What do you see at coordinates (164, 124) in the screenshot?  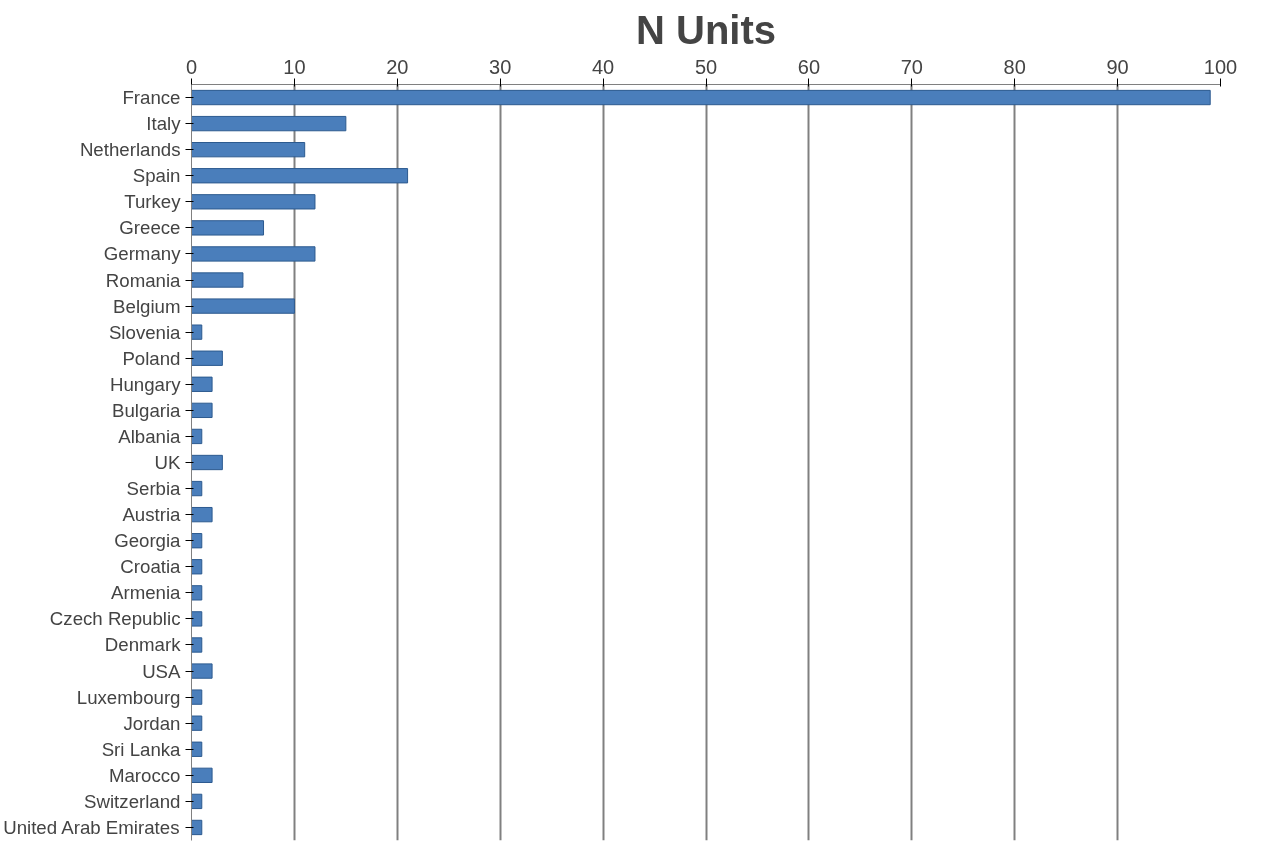 I see `y-tick-label: Italy` at bounding box center [164, 124].